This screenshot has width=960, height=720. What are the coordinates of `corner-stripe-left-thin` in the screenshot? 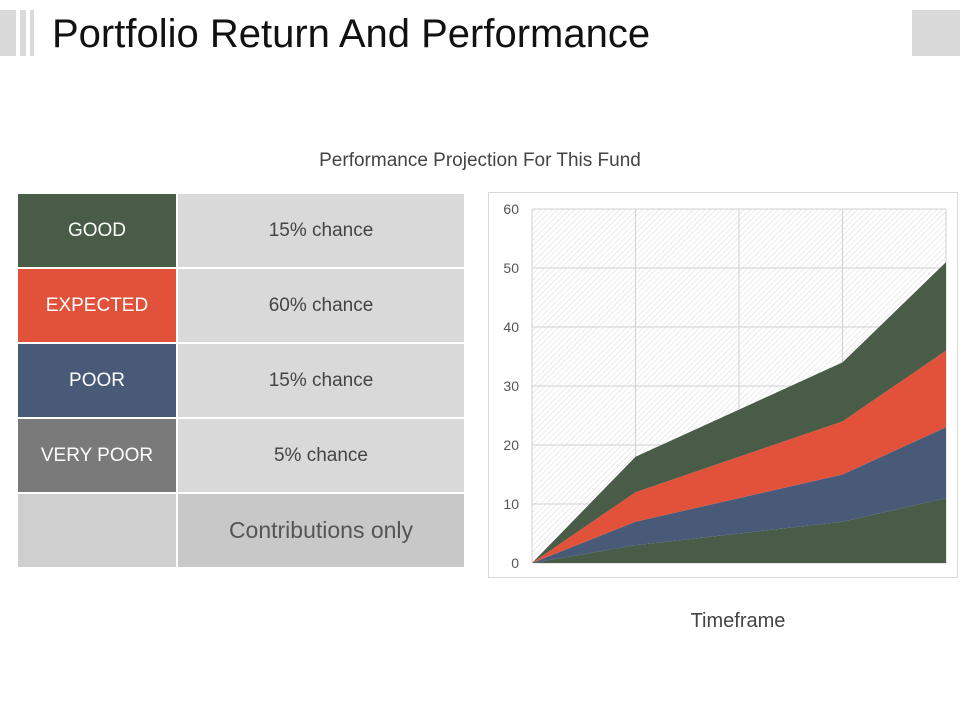 It's located at (32, 33).